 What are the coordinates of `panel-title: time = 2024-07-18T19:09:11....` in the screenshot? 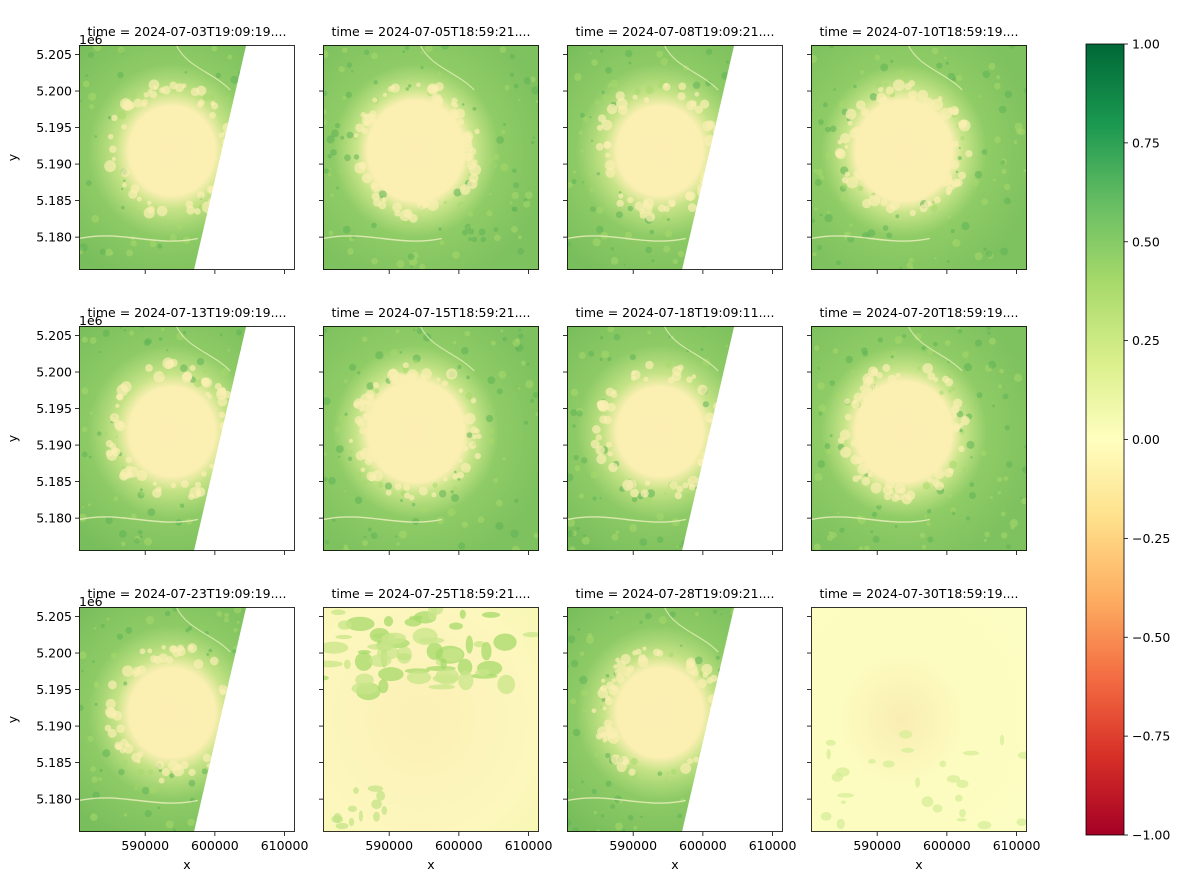 It's located at (675, 312).